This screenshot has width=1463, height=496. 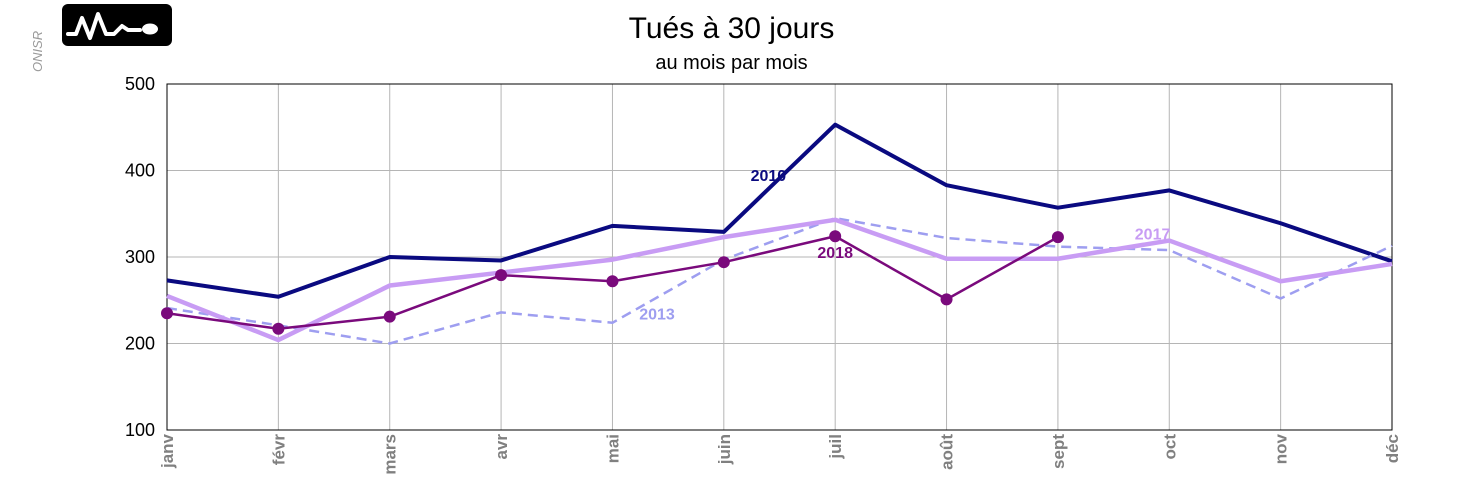 What do you see at coordinates (1153, 234) in the screenshot?
I see `series-label-2017: 2017` at bounding box center [1153, 234].